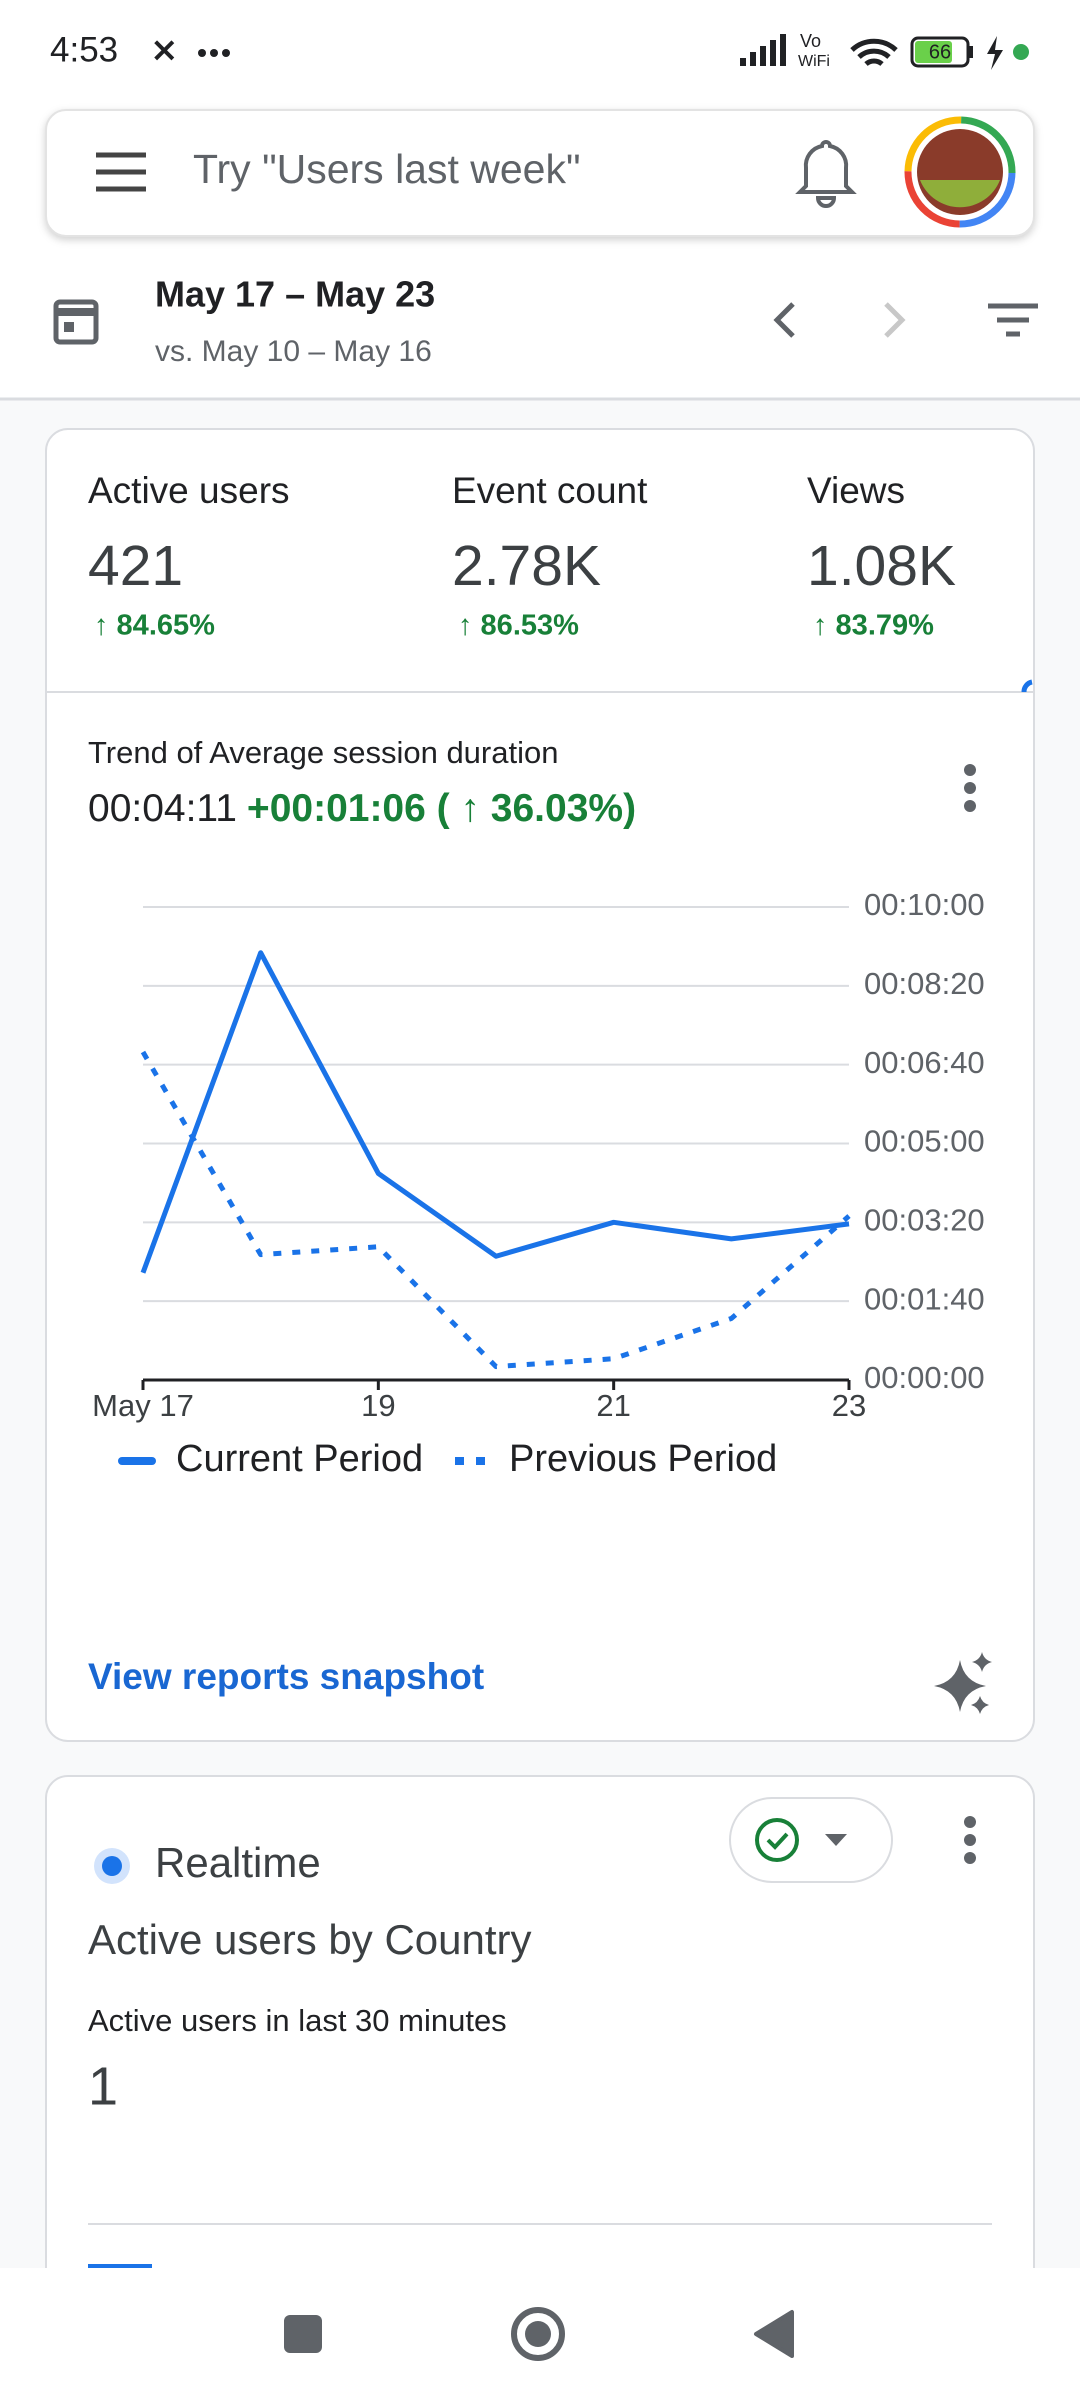  I want to click on realtime-title: Active users by Country, so click(310, 1939).